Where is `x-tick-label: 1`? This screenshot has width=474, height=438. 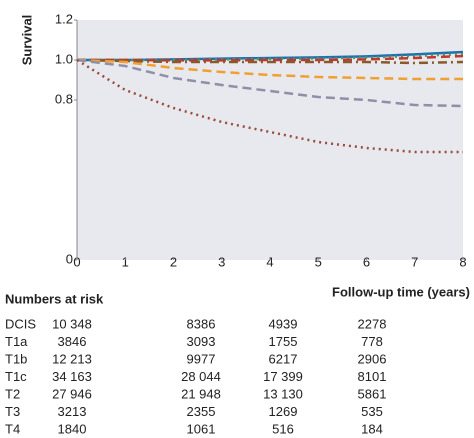
x-tick-label: 1 is located at coordinates (125, 261).